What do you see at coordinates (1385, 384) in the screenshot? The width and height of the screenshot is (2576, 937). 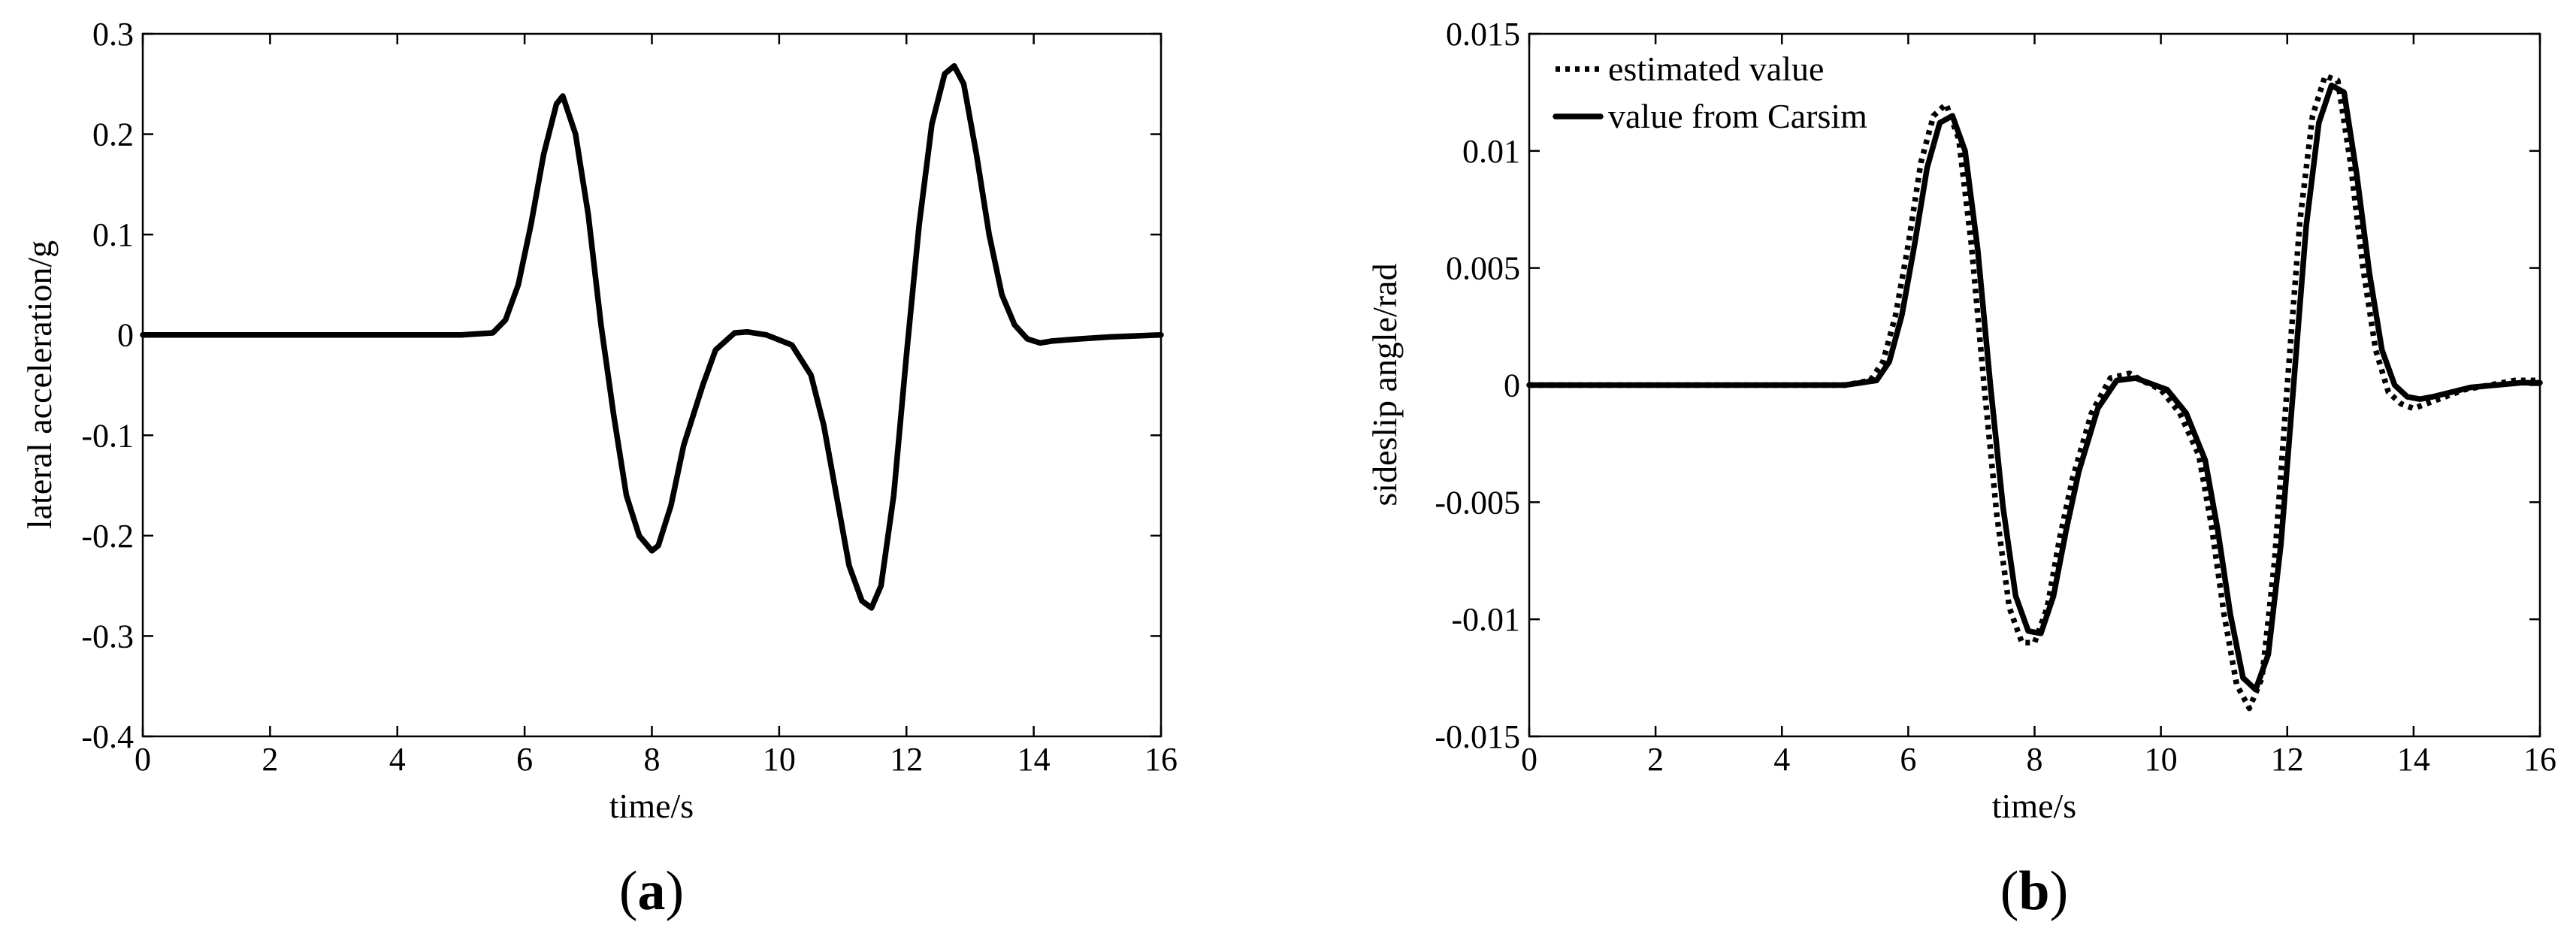 I see `chart-b-ylabel: sideslip angle/rad` at bounding box center [1385, 384].